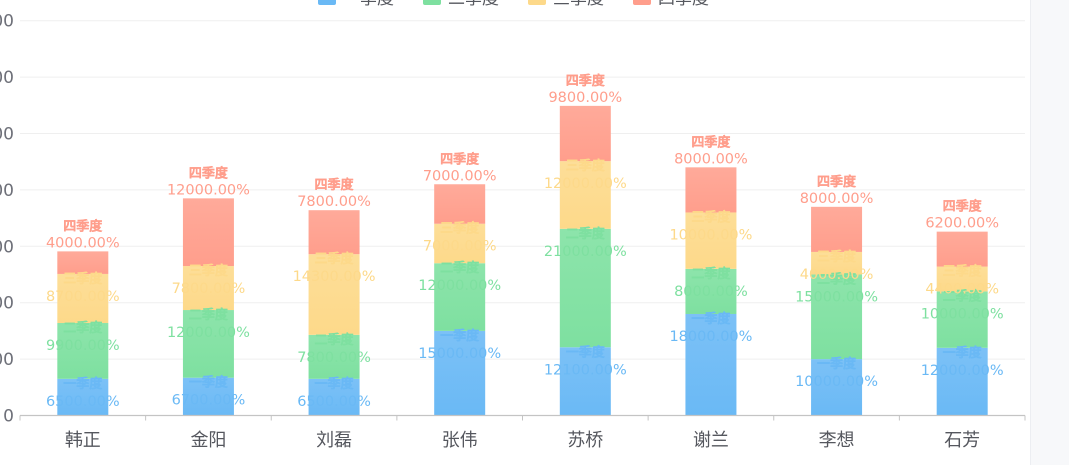 Image resolution: width=1069 pixels, height=469 pixels. Describe the element at coordinates (585, 370) in the screenshot. I see `segment-value-label: 12100.00%` at that location.